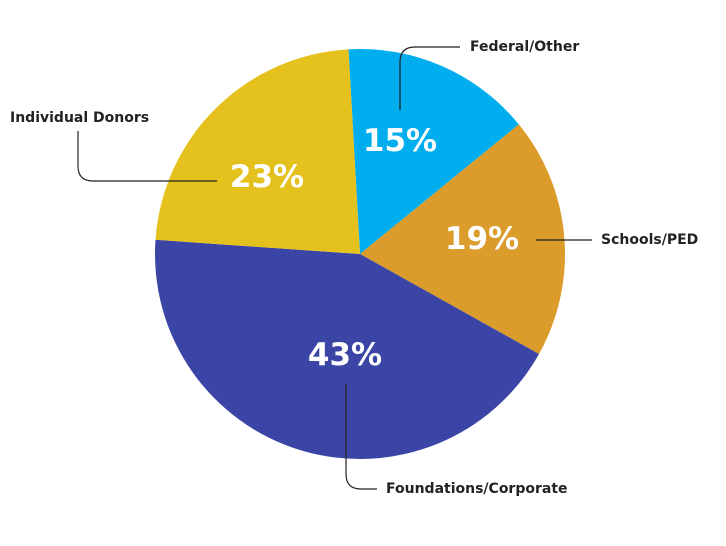 The height and width of the screenshot is (546, 726). Describe the element at coordinates (257, 151) in the screenshot. I see `pie-slice-individual-donors` at that location.